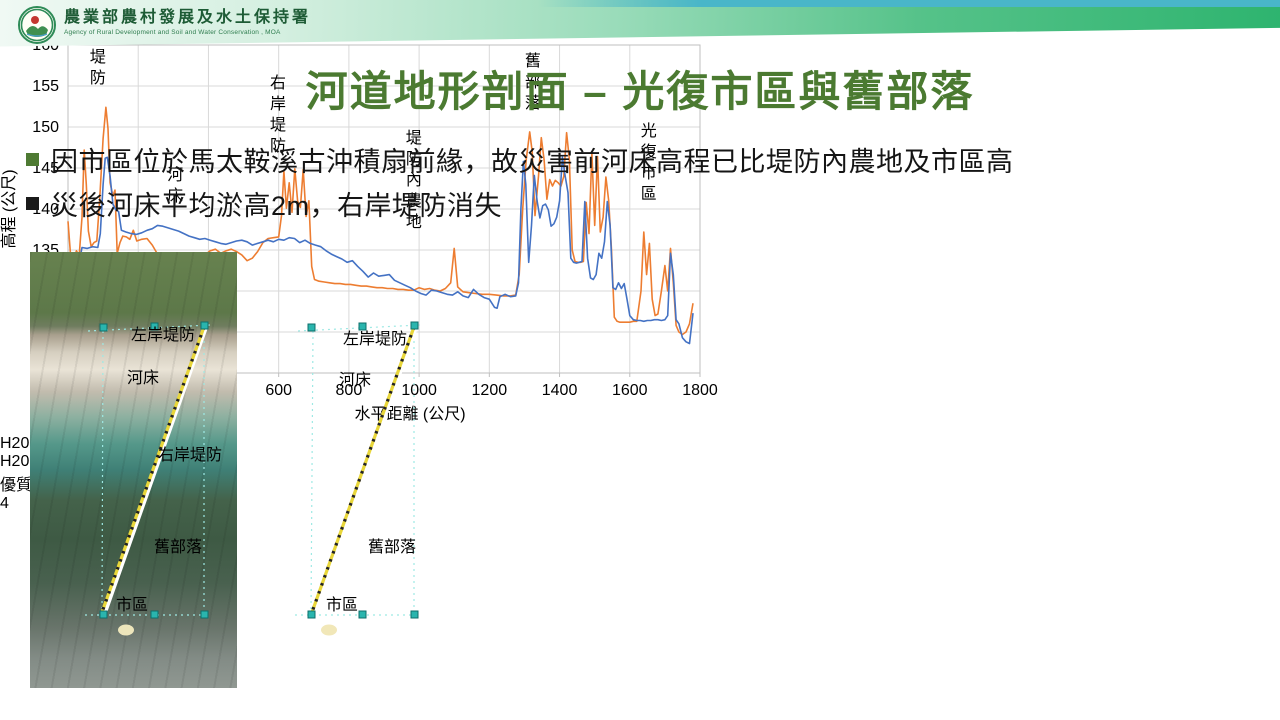 The height and width of the screenshot is (720, 1280). What do you see at coordinates (149, 328) in the screenshot?
I see `survey-line-top` at bounding box center [149, 328].